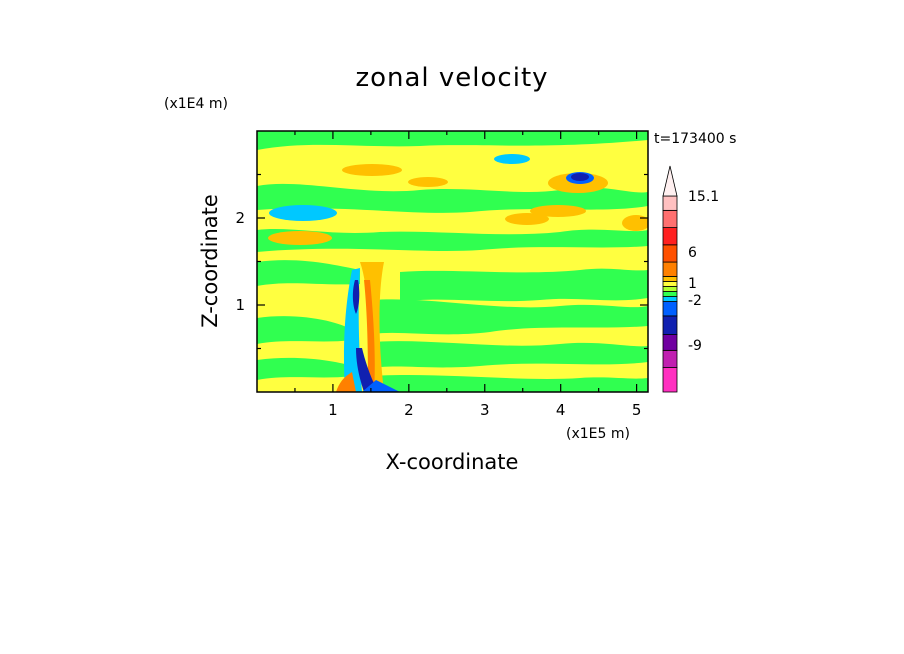  What do you see at coordinates (409, 410) in the screenshot?
I see `x-tick-label: 2` at bounding box center [409, 410].